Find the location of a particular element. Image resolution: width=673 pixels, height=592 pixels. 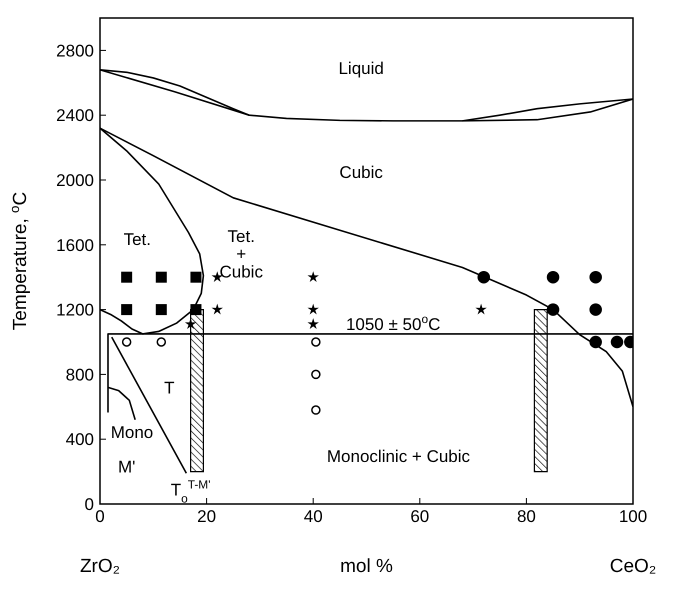

annotation: Tet. is located at coordinates (138, 240).